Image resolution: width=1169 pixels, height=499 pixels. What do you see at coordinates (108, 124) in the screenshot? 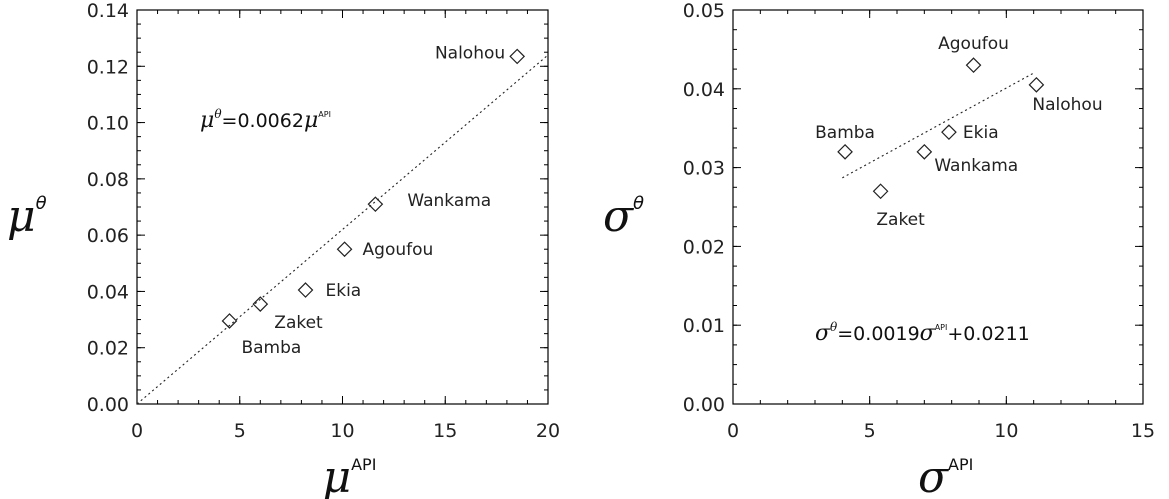
I see `y-tick-label: 0.10` at bounding box center [108, 124].